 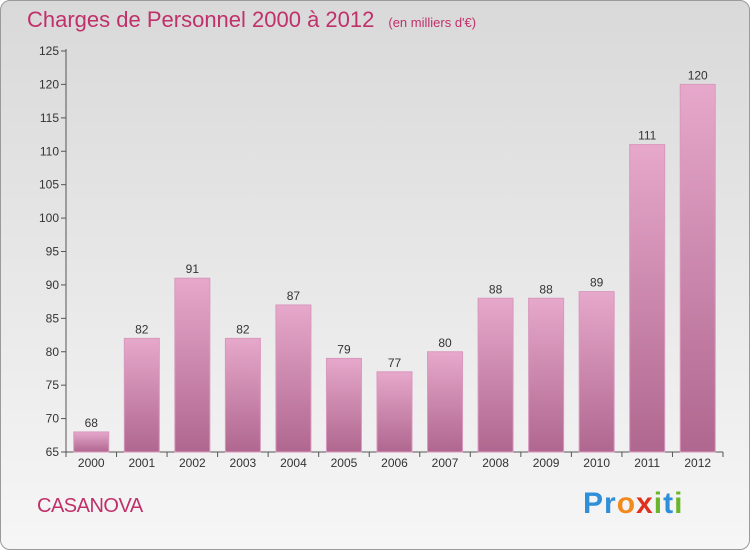 What do you see at coordinates (344, 349) in the screenshot?
I see `bar-value-label: 79` at bounding box center [344, 349].